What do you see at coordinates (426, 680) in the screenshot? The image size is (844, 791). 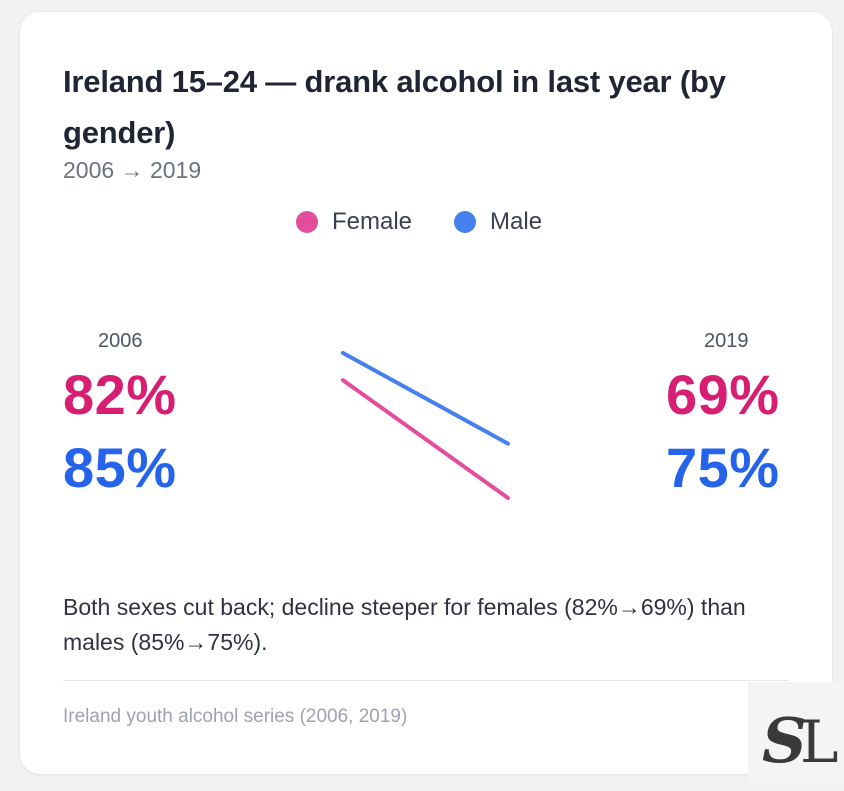 I see `footer-divider` at bounding box center [426, 680].